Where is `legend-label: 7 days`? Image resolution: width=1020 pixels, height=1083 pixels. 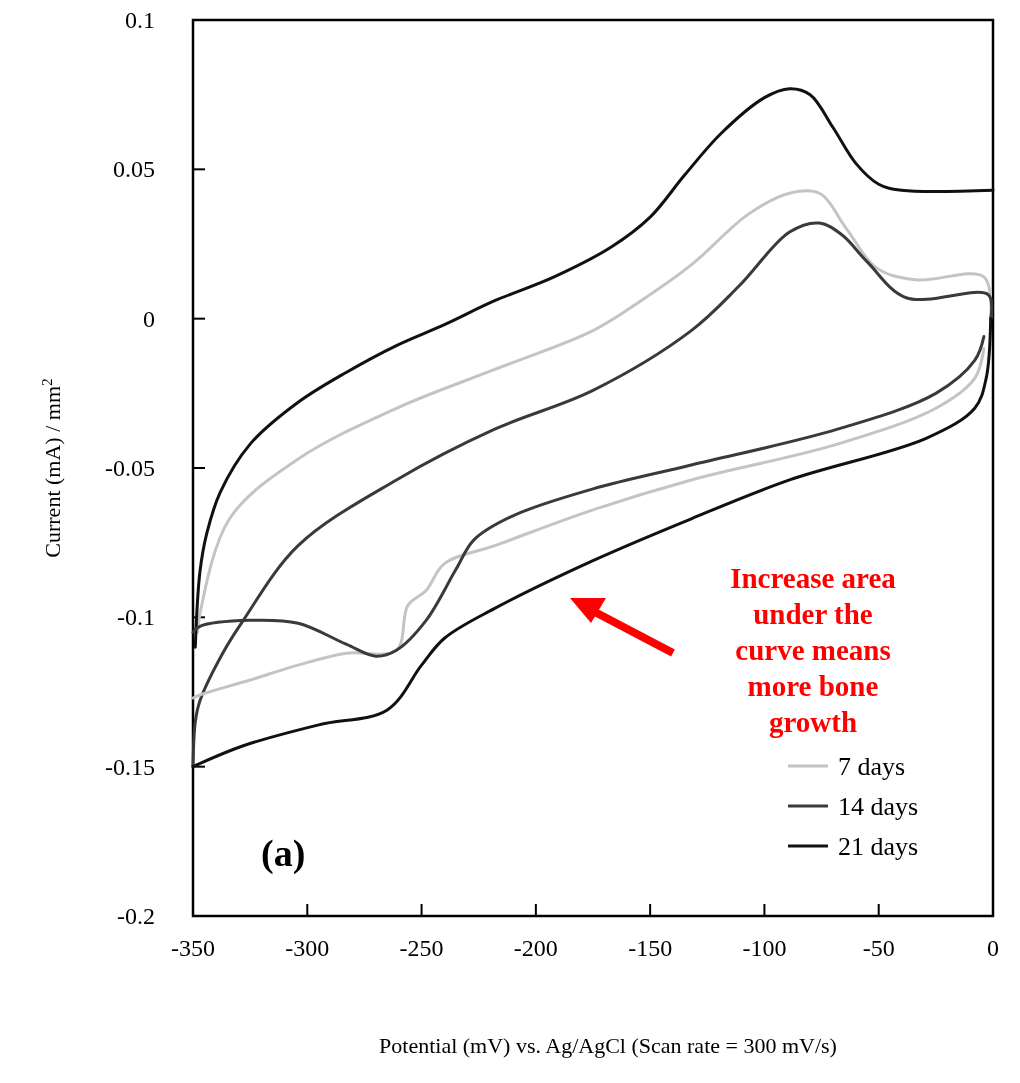 legend-label: 7 days is located at coordinates (872, 766).